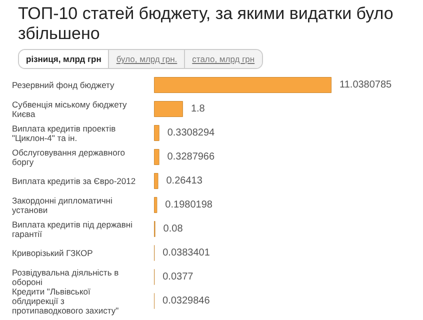 This screenshot has height=320, width=423. Describe the element at coordinates (205, 24) in the screenshot. I see `chart-title: ТОП-10 статей бюджету, за якими видатки було збільшено` at that location.